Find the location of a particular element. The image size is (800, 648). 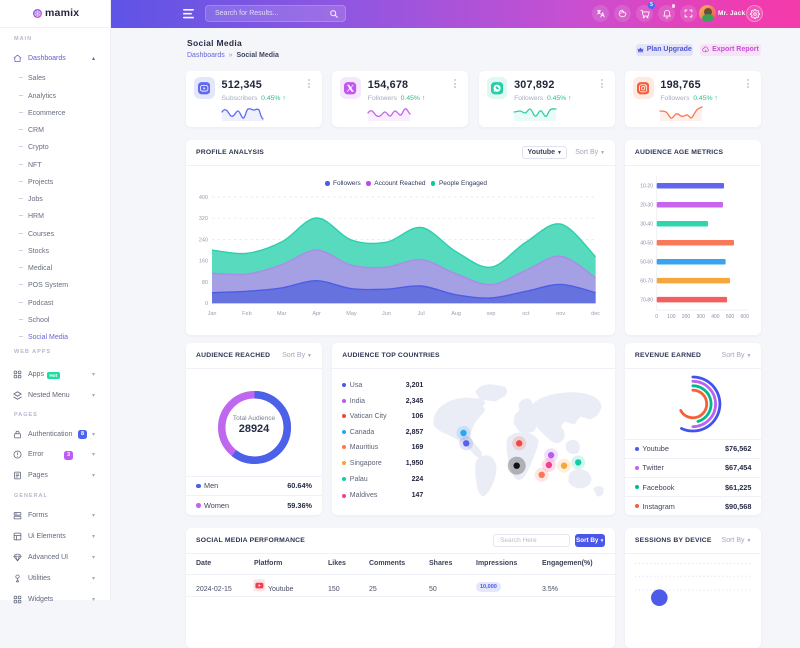

svg-text: Jun is located at coordinates (386, 314).